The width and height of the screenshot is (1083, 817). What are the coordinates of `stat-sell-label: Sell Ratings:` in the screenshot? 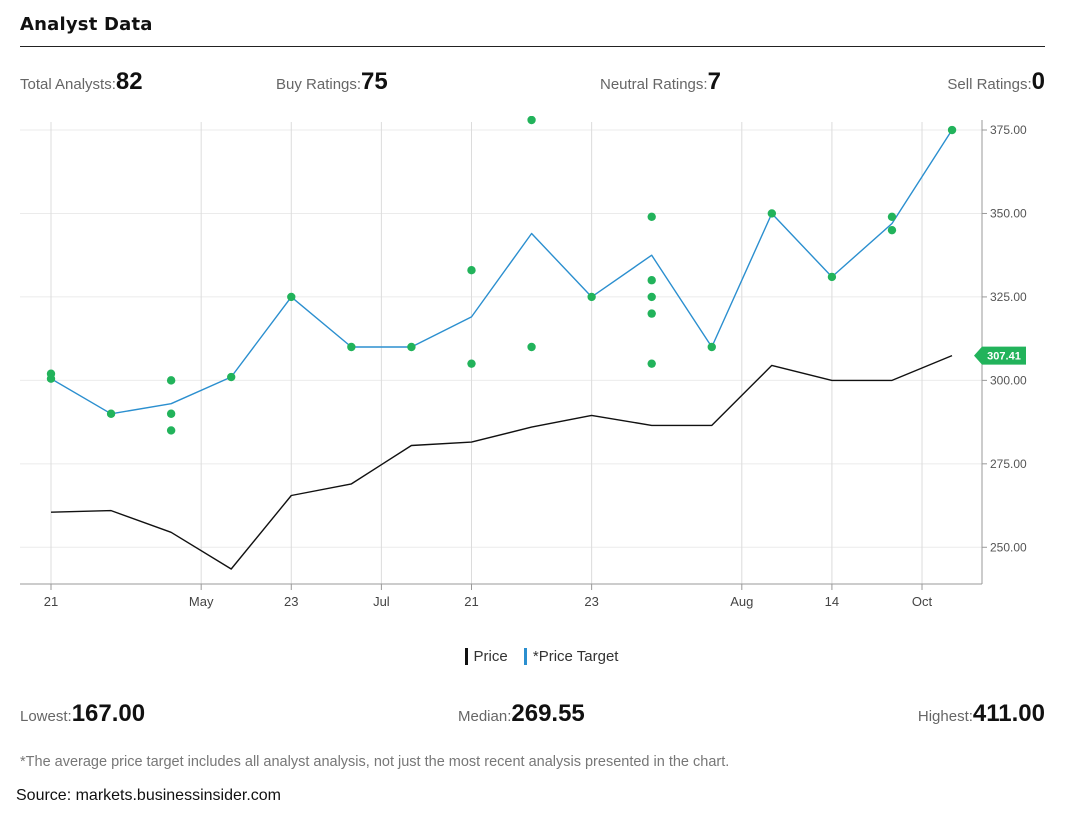 It's located at (989, 84).